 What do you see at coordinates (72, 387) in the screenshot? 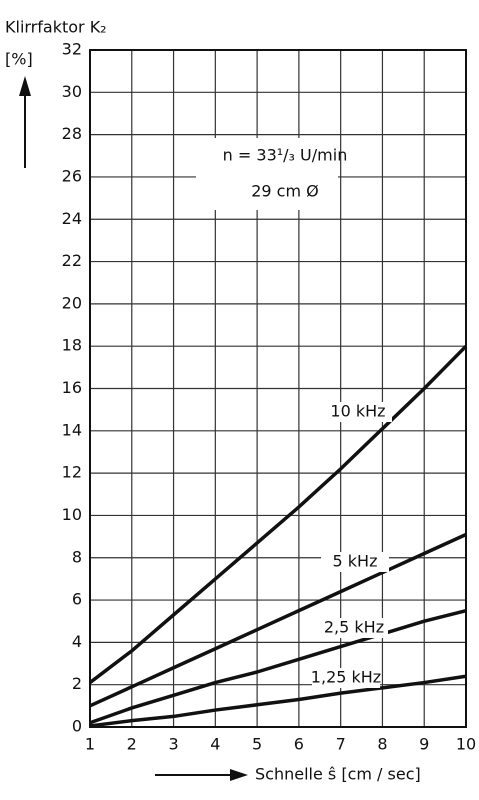
I see `y-tick-label: 16` at bounding box center [72, 387].